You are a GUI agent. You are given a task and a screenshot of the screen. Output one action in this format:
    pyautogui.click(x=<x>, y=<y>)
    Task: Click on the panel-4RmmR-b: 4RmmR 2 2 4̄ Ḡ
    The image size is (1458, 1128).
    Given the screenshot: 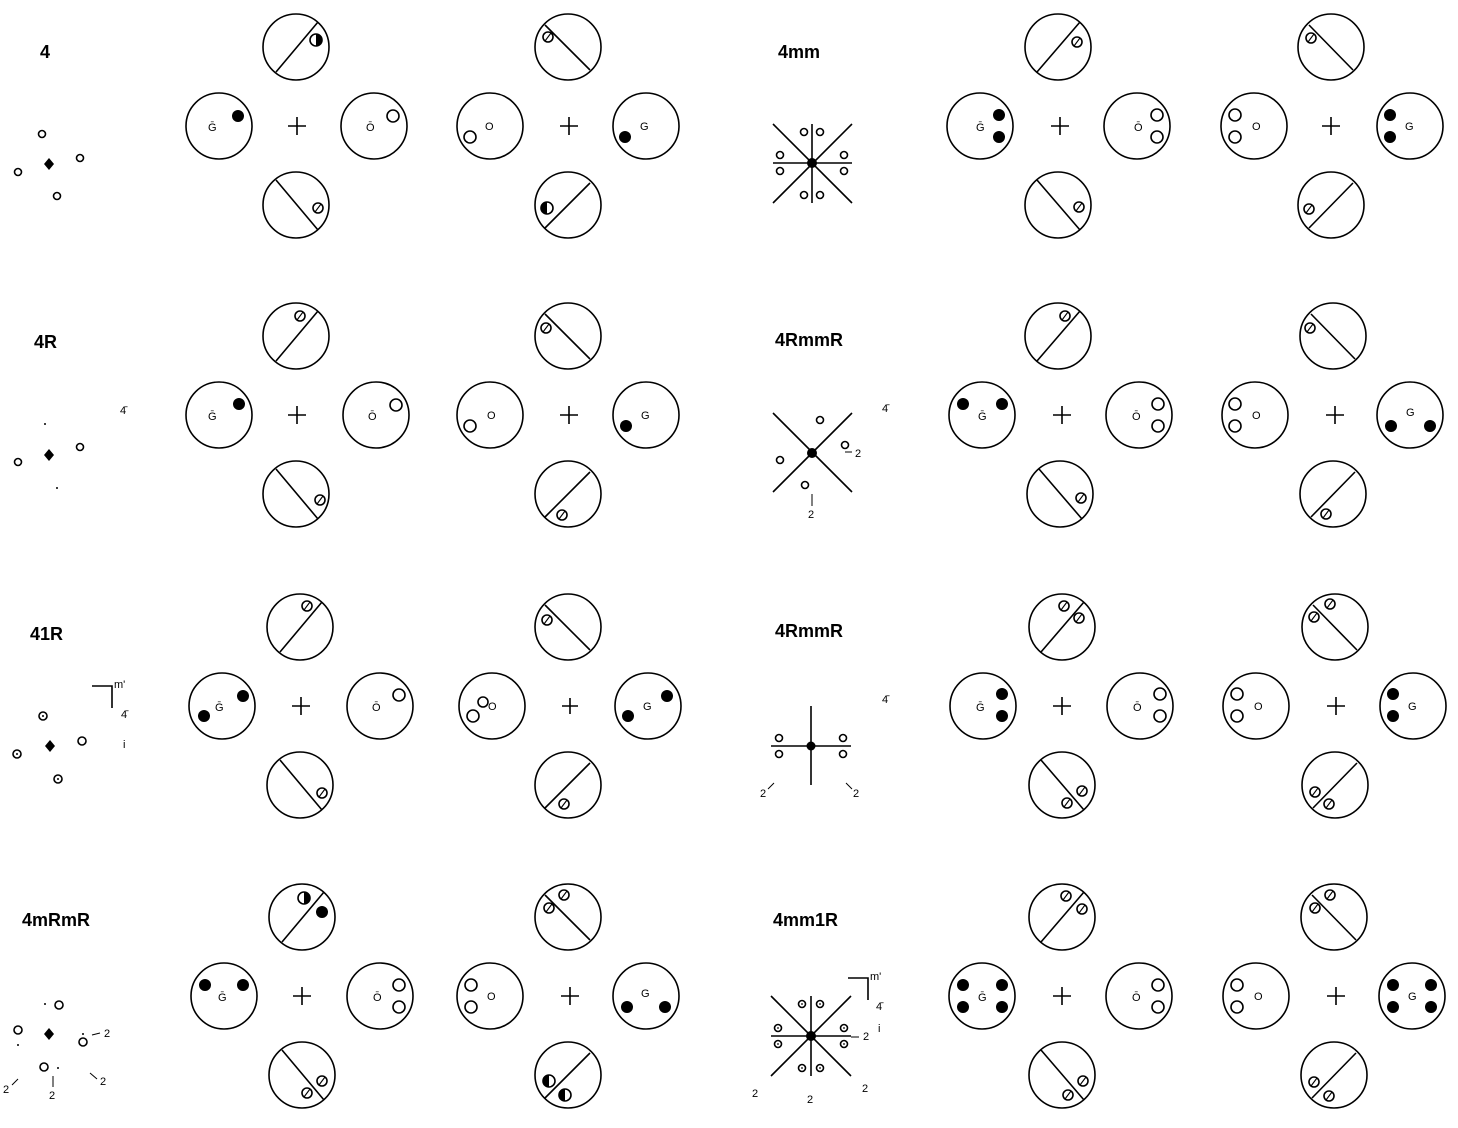 What is the action you would take?
    pyautogui.click(x=1103, y=706)
    